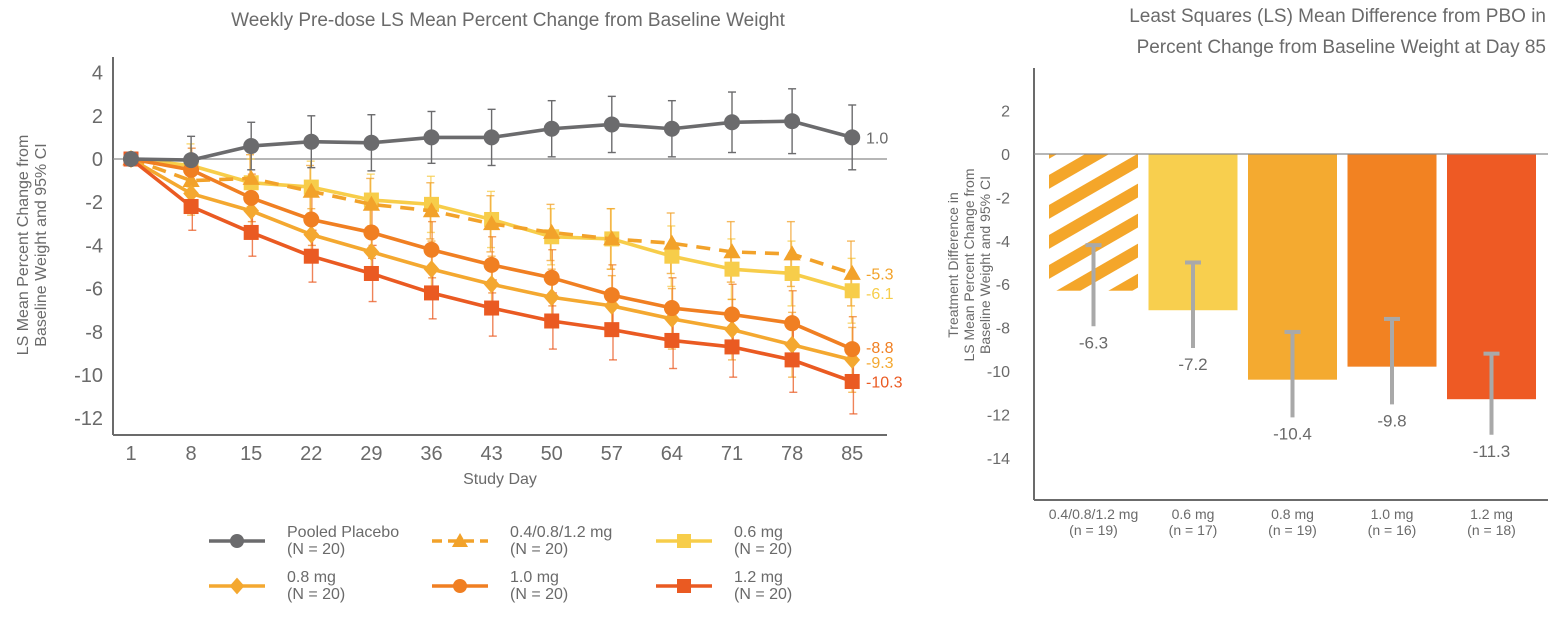  What do you see at coordinates (792, 454) in the screenshot?
I see `x-tick-label: 78` at bounding box center [792, 454].